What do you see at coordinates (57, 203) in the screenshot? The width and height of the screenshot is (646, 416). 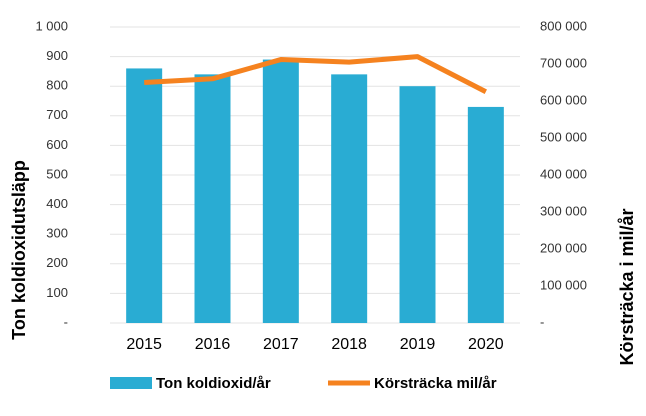 I see `y-tick-label: 400` at bounding box center [57, 203].